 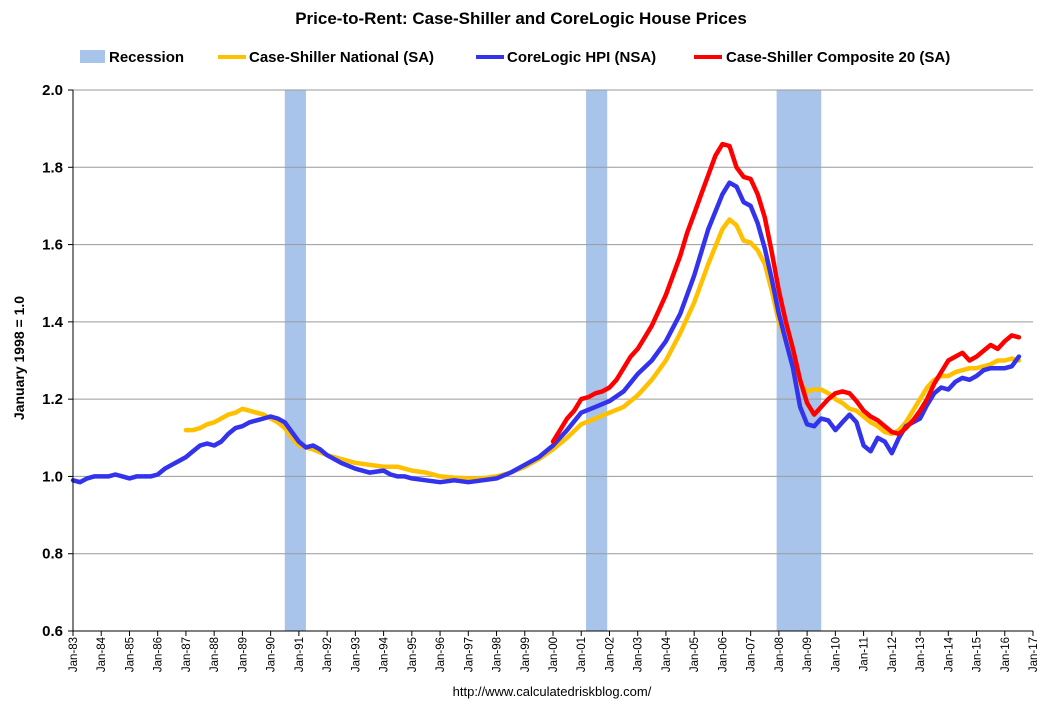 I want to click on x-tick-label-22: Jan-05, so click(x=695, y=654).